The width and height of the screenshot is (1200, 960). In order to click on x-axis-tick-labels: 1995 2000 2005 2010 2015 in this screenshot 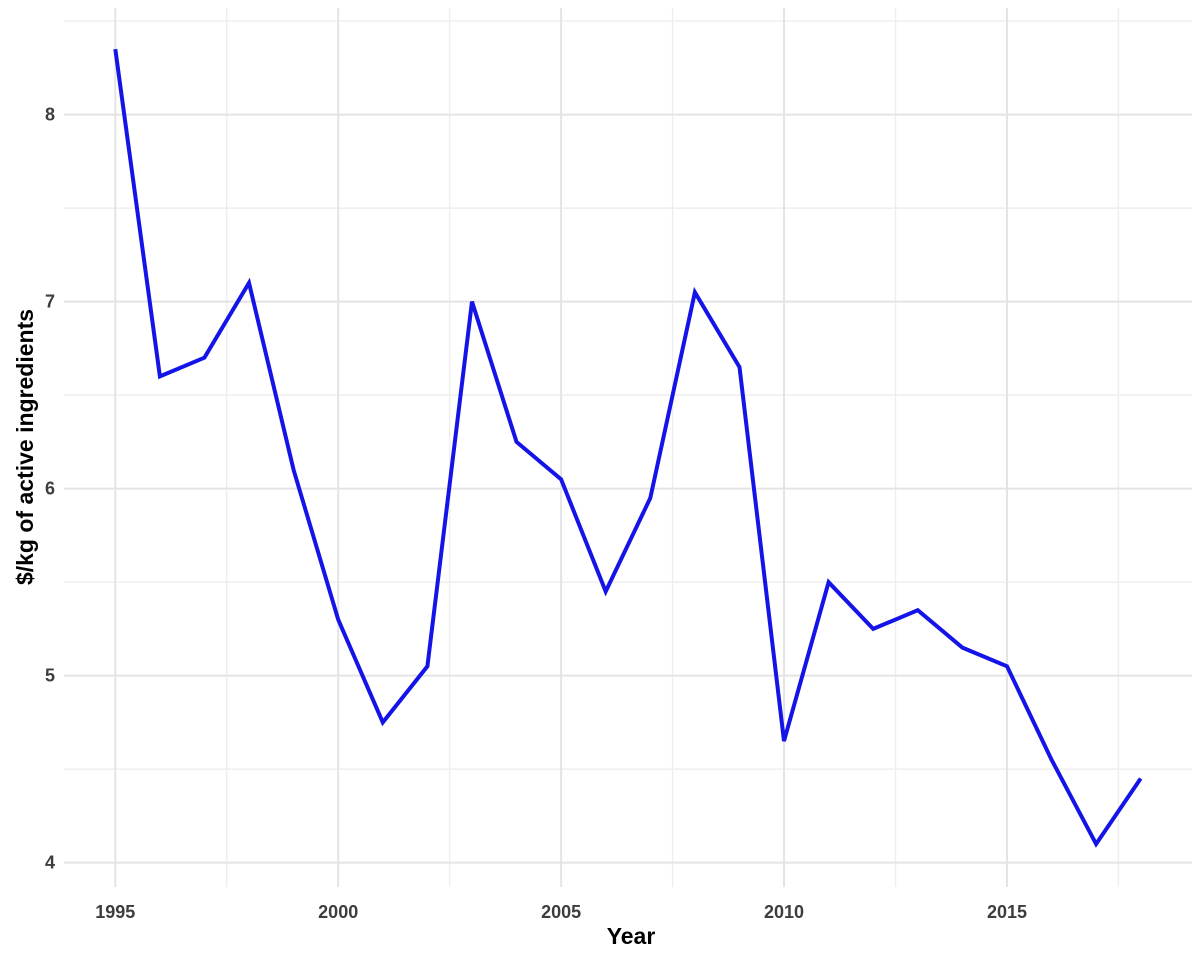, I will do `click(561, 912)`.